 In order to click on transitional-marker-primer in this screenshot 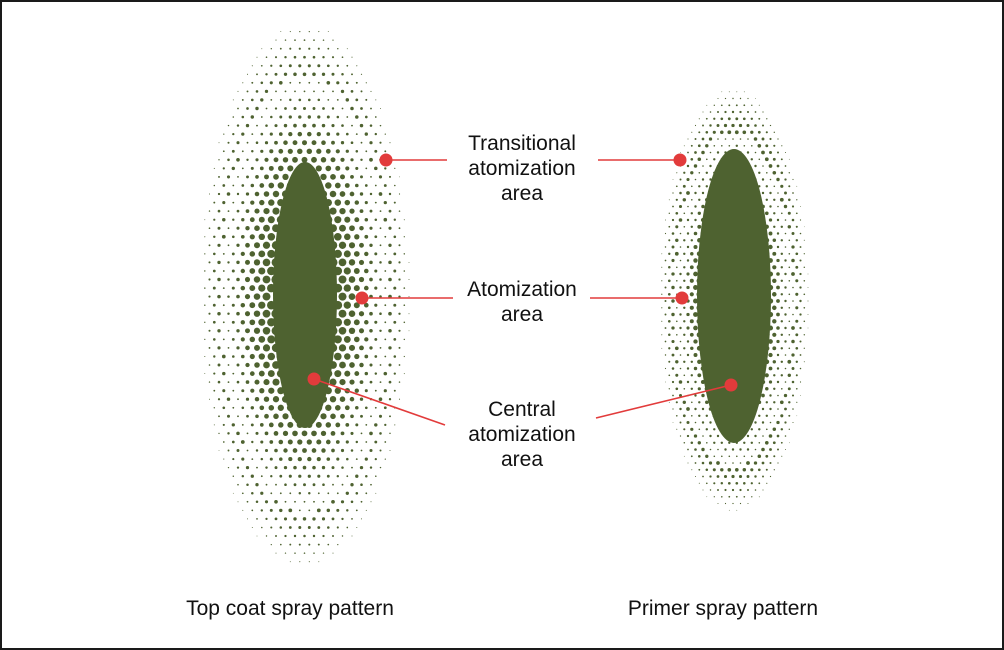, I will do `click(680, 160)`.